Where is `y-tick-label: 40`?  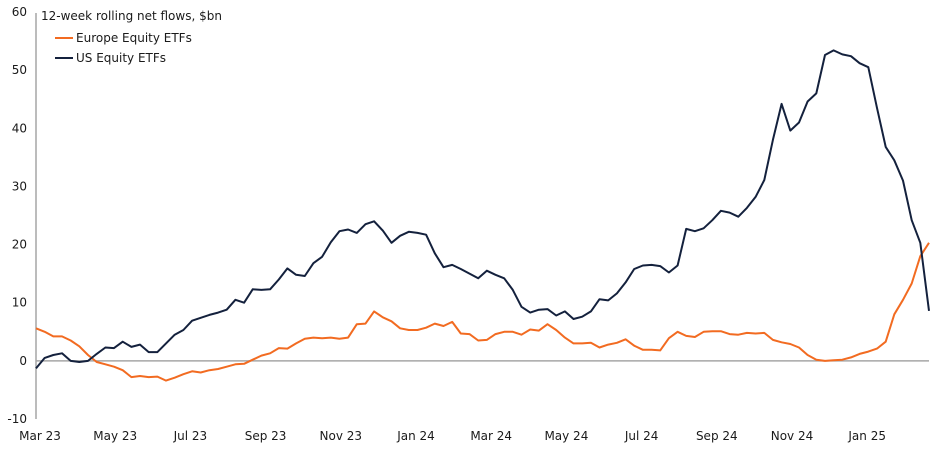 y-tick-label: 40 is located at coordinates (19, 128).